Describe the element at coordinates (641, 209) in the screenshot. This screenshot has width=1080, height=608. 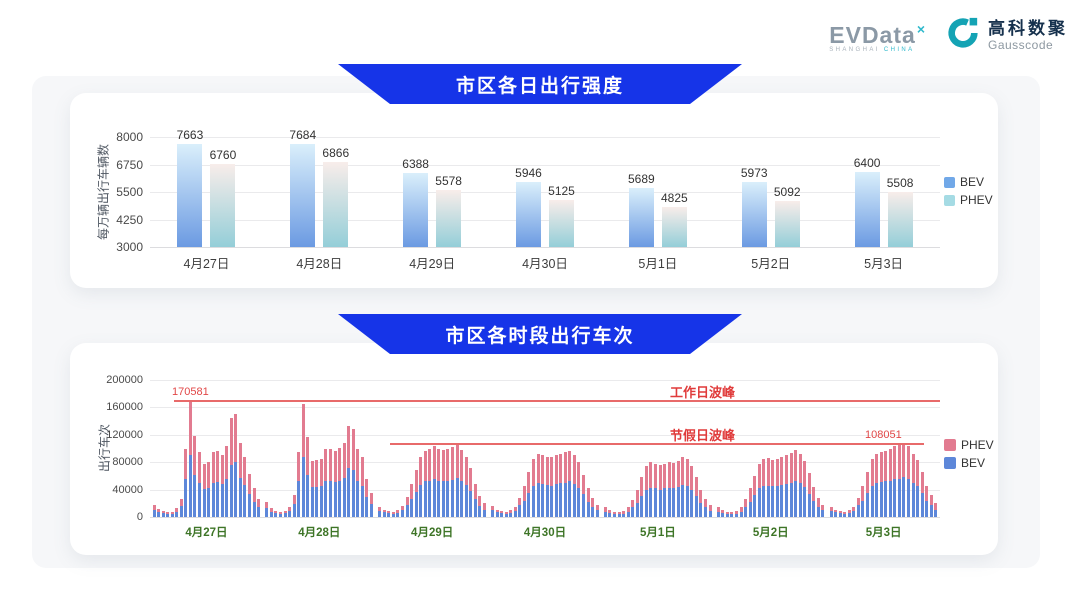
I see `bev-bar: 5689` at that location.